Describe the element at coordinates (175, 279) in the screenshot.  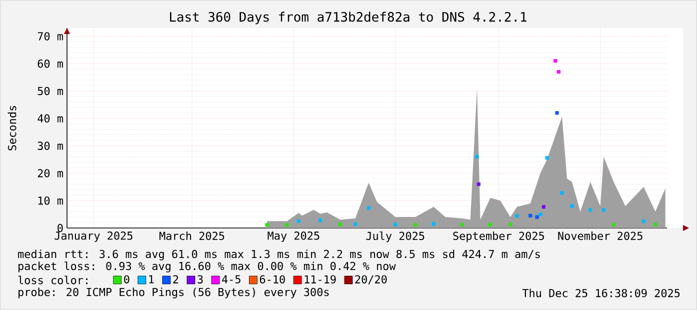
I see `legend-label: 2` at that location.